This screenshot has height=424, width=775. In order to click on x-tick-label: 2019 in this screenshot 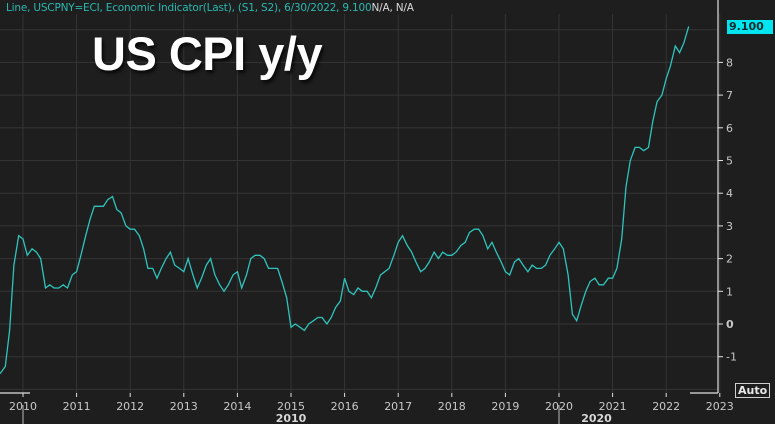, I will do `click(505, 406)`.